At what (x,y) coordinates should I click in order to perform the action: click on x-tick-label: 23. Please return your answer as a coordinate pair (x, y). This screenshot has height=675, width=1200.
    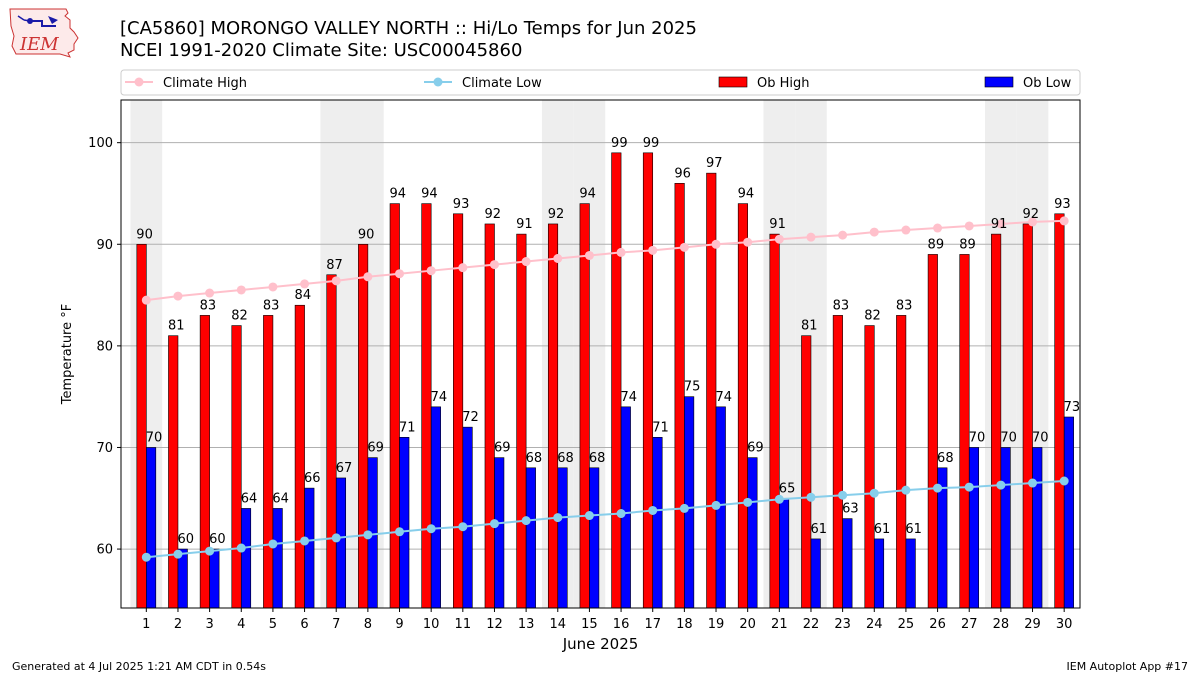
    Looking at the image, I should click on (842, 624).